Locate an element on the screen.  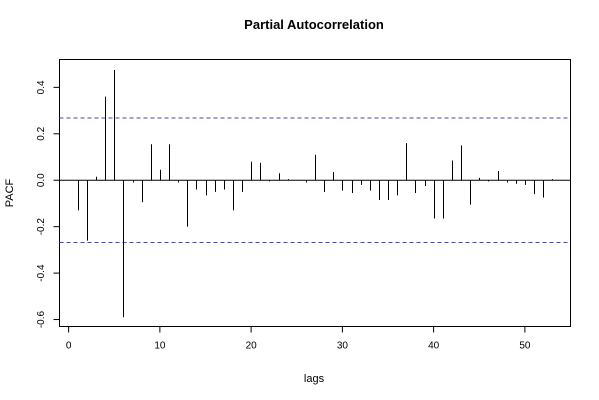
x-tick-label: 50 is located at coordinates (525, 346).